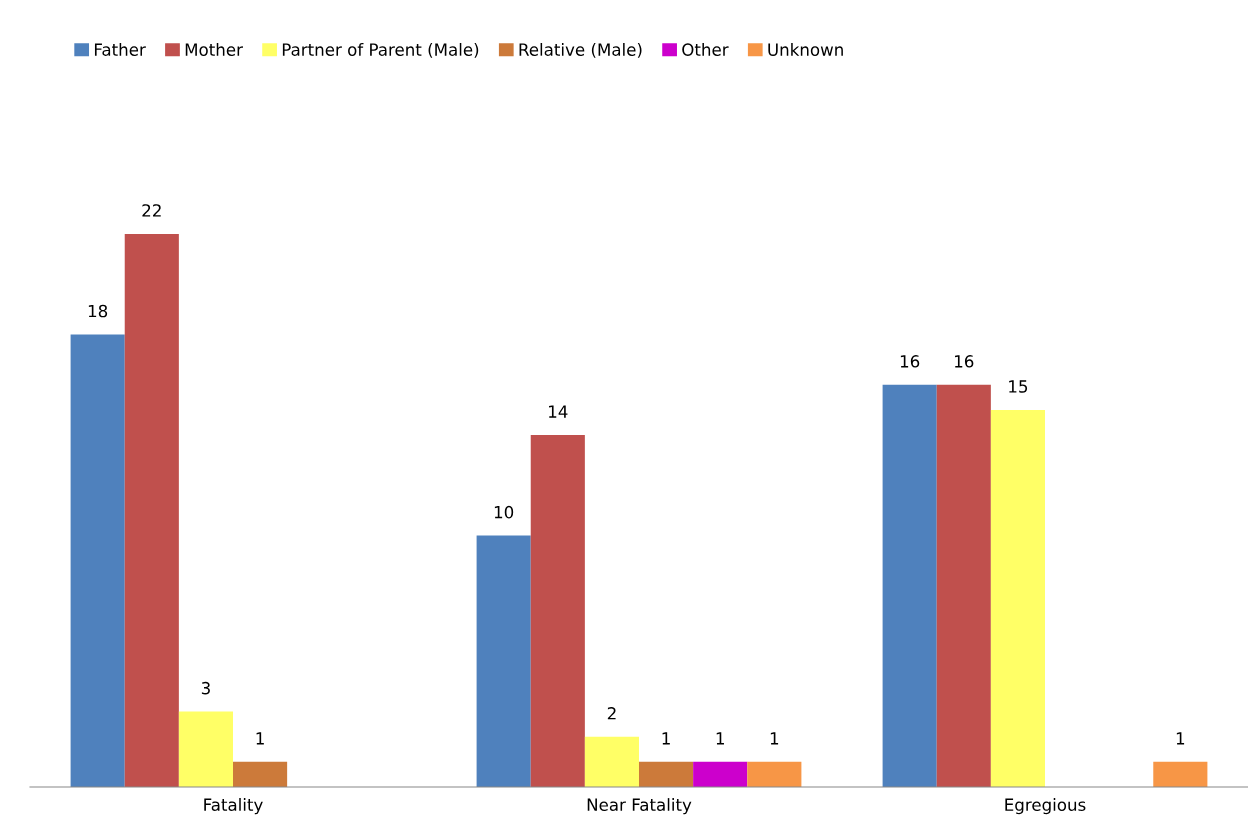  I want to click on legend-label: Father, so click(120, 49).